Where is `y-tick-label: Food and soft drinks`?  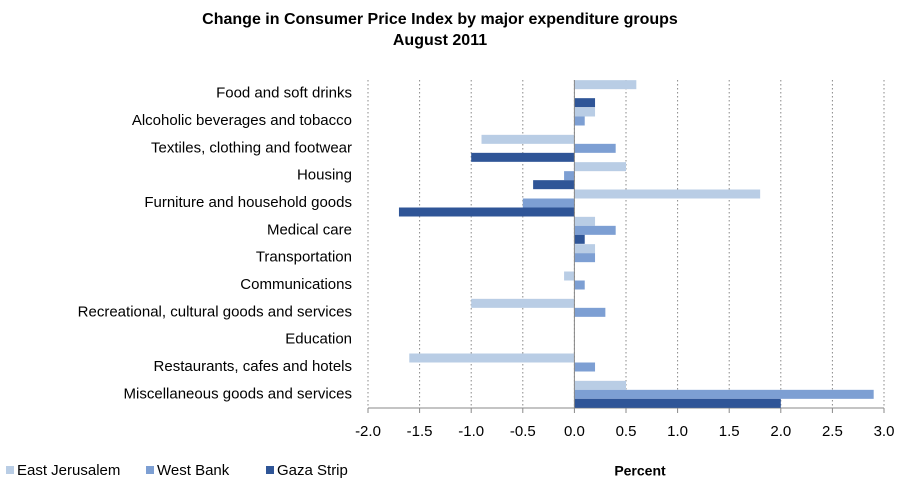
y-tick-label: Food and soft drinks is located at coordinates (284, 93).